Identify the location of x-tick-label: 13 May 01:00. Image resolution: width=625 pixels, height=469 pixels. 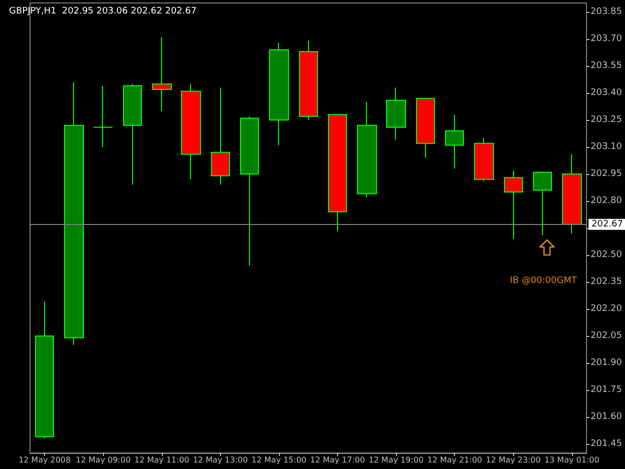
(572, 460).